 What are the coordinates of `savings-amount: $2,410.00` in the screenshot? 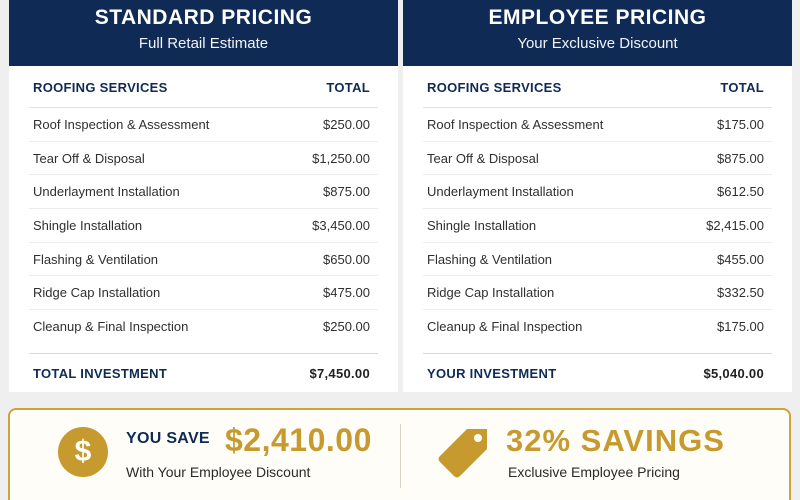 It's located at (298, 440).